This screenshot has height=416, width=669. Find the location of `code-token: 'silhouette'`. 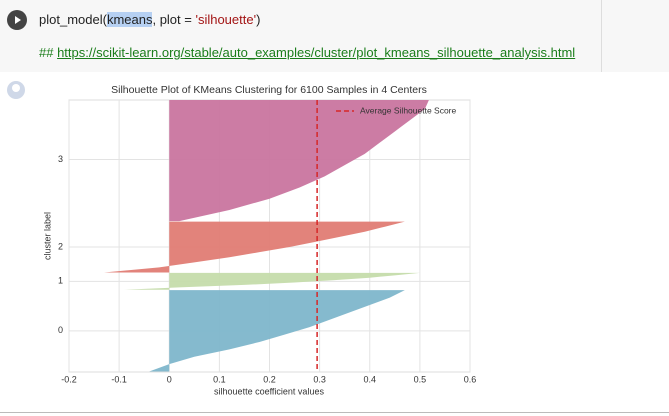

code-token: 'silhouette' is located at coordinates (226, 19).